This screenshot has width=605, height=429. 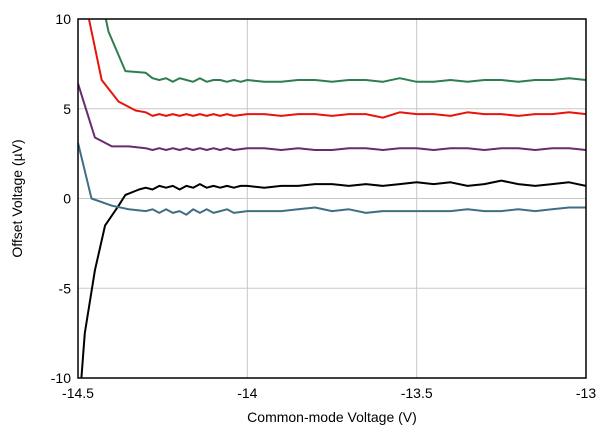 What do you see at coordinates (332, 417) in the screenshot?
I see `x-axis-label: Common-mode Voltage (V)` at bounding box center [332, 417].